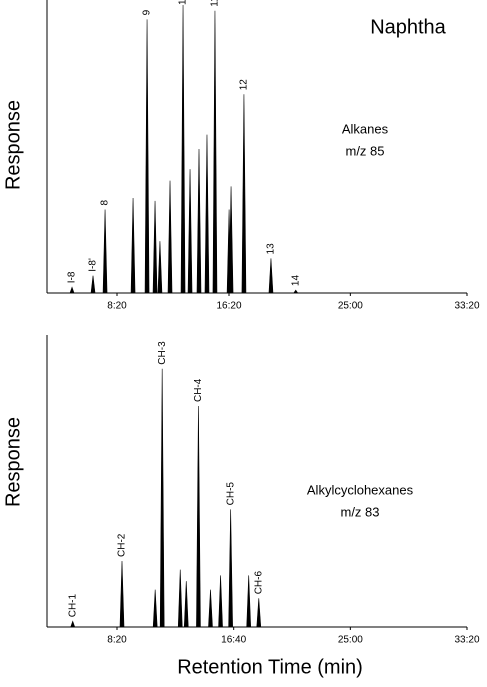 This screenshot has width=487, height=687. I want to click on peak-label: 14, so click(295, 281).